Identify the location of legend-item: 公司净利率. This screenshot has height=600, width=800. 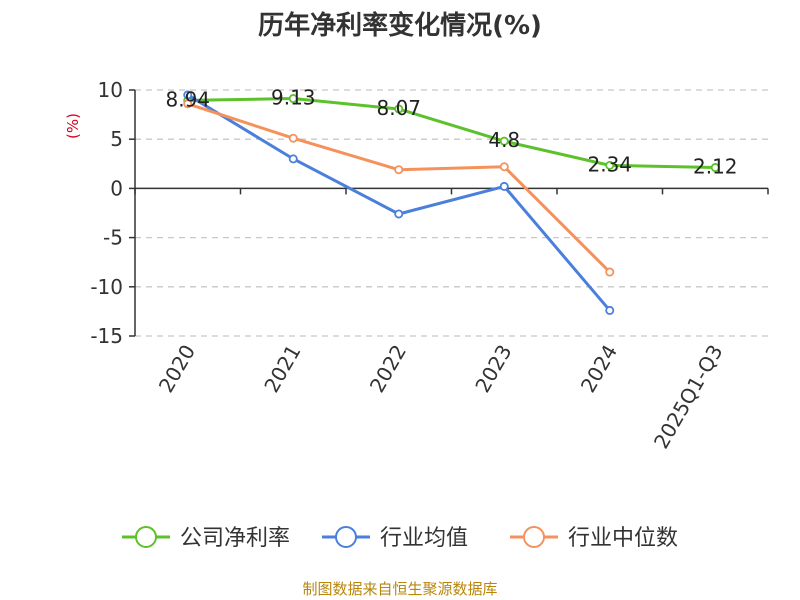
(206, 538).